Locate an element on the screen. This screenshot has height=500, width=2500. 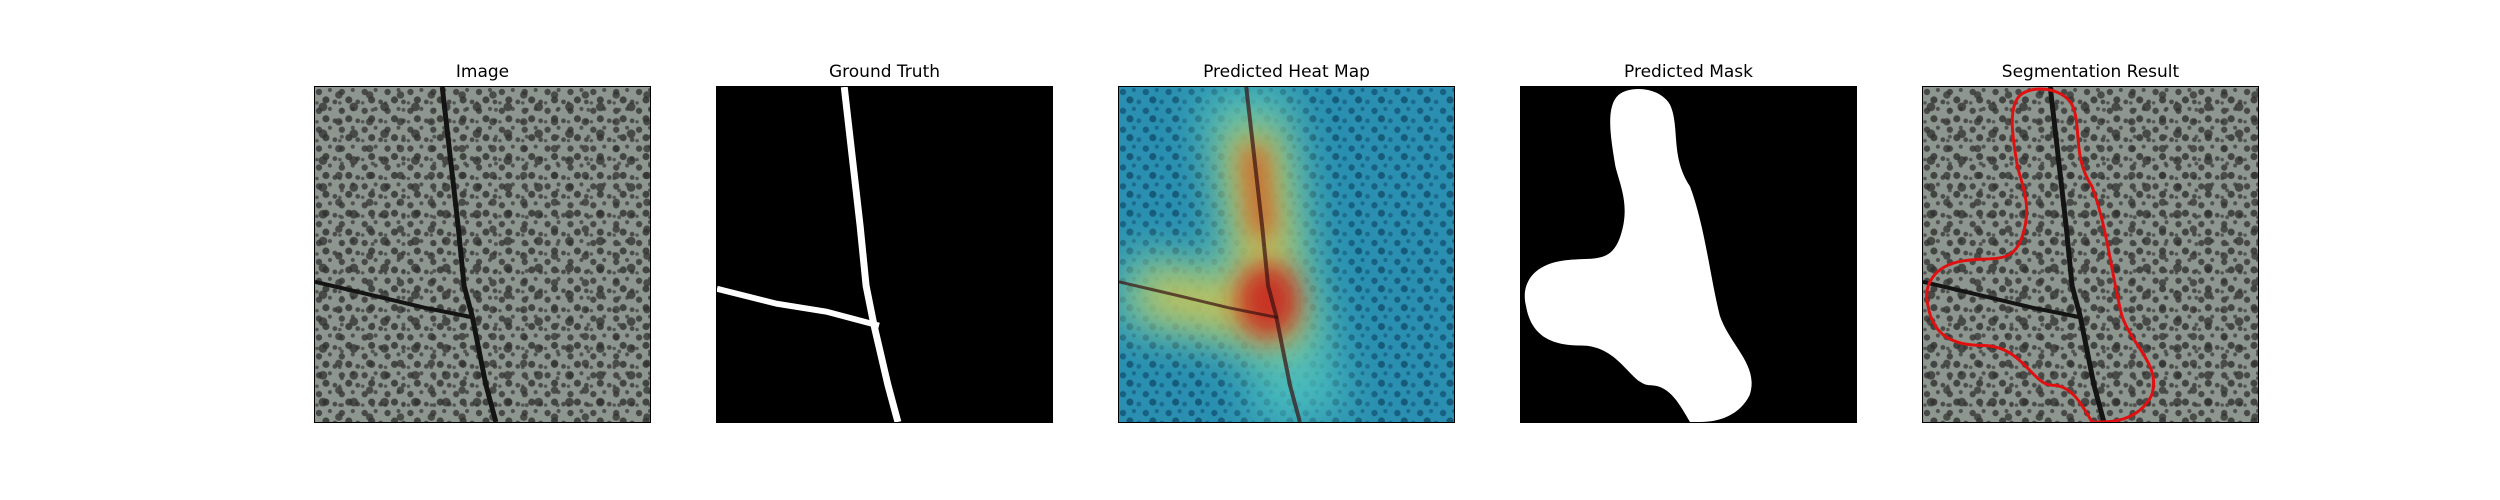
panel-ground-truth: Ground Truth is located at coordinates (884, 246).